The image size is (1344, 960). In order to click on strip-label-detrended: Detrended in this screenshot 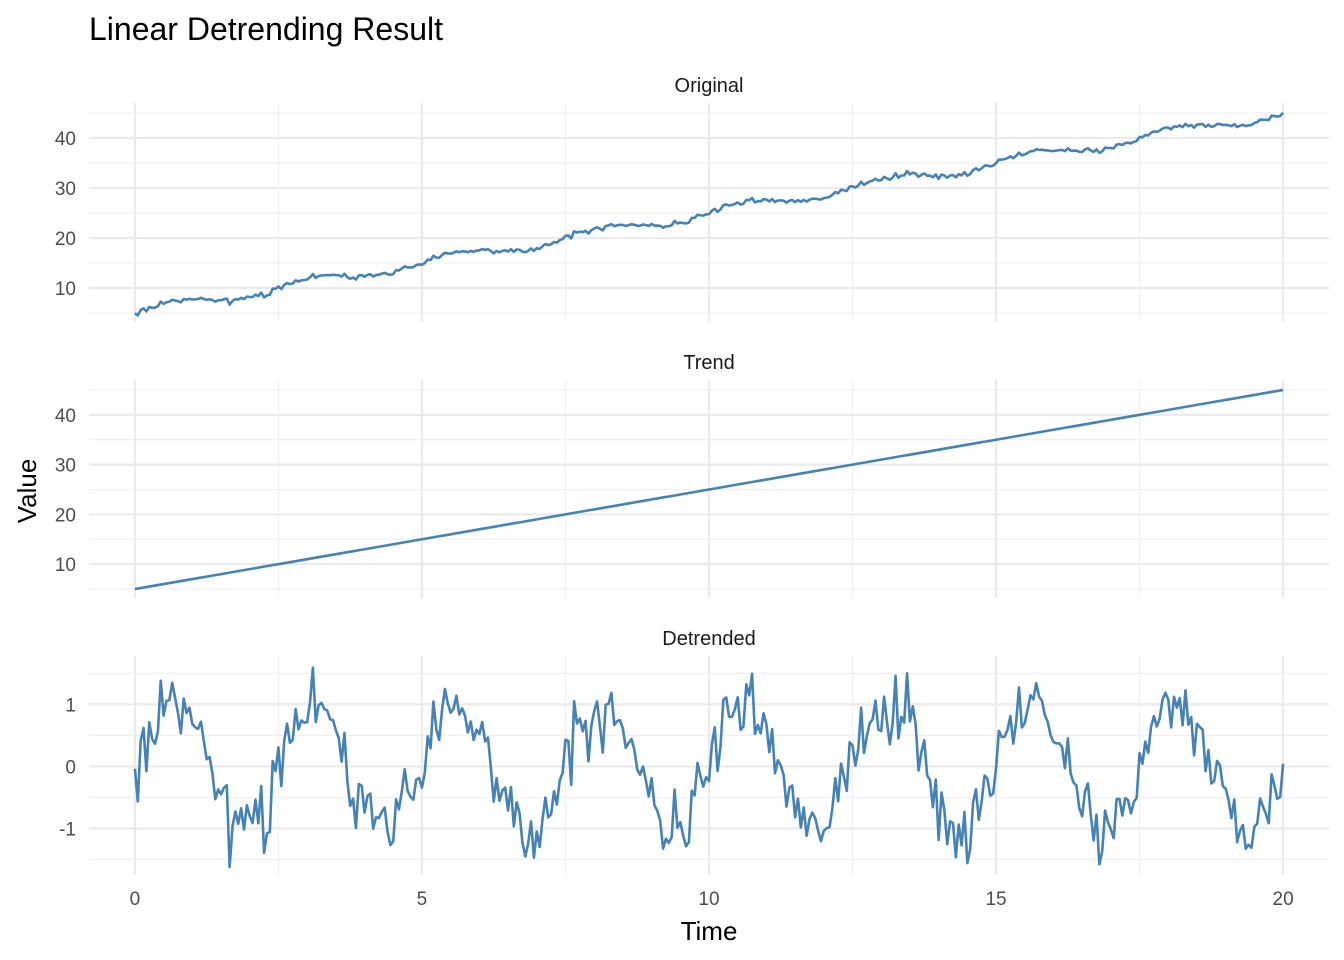, I will do `click(708, 639)`.